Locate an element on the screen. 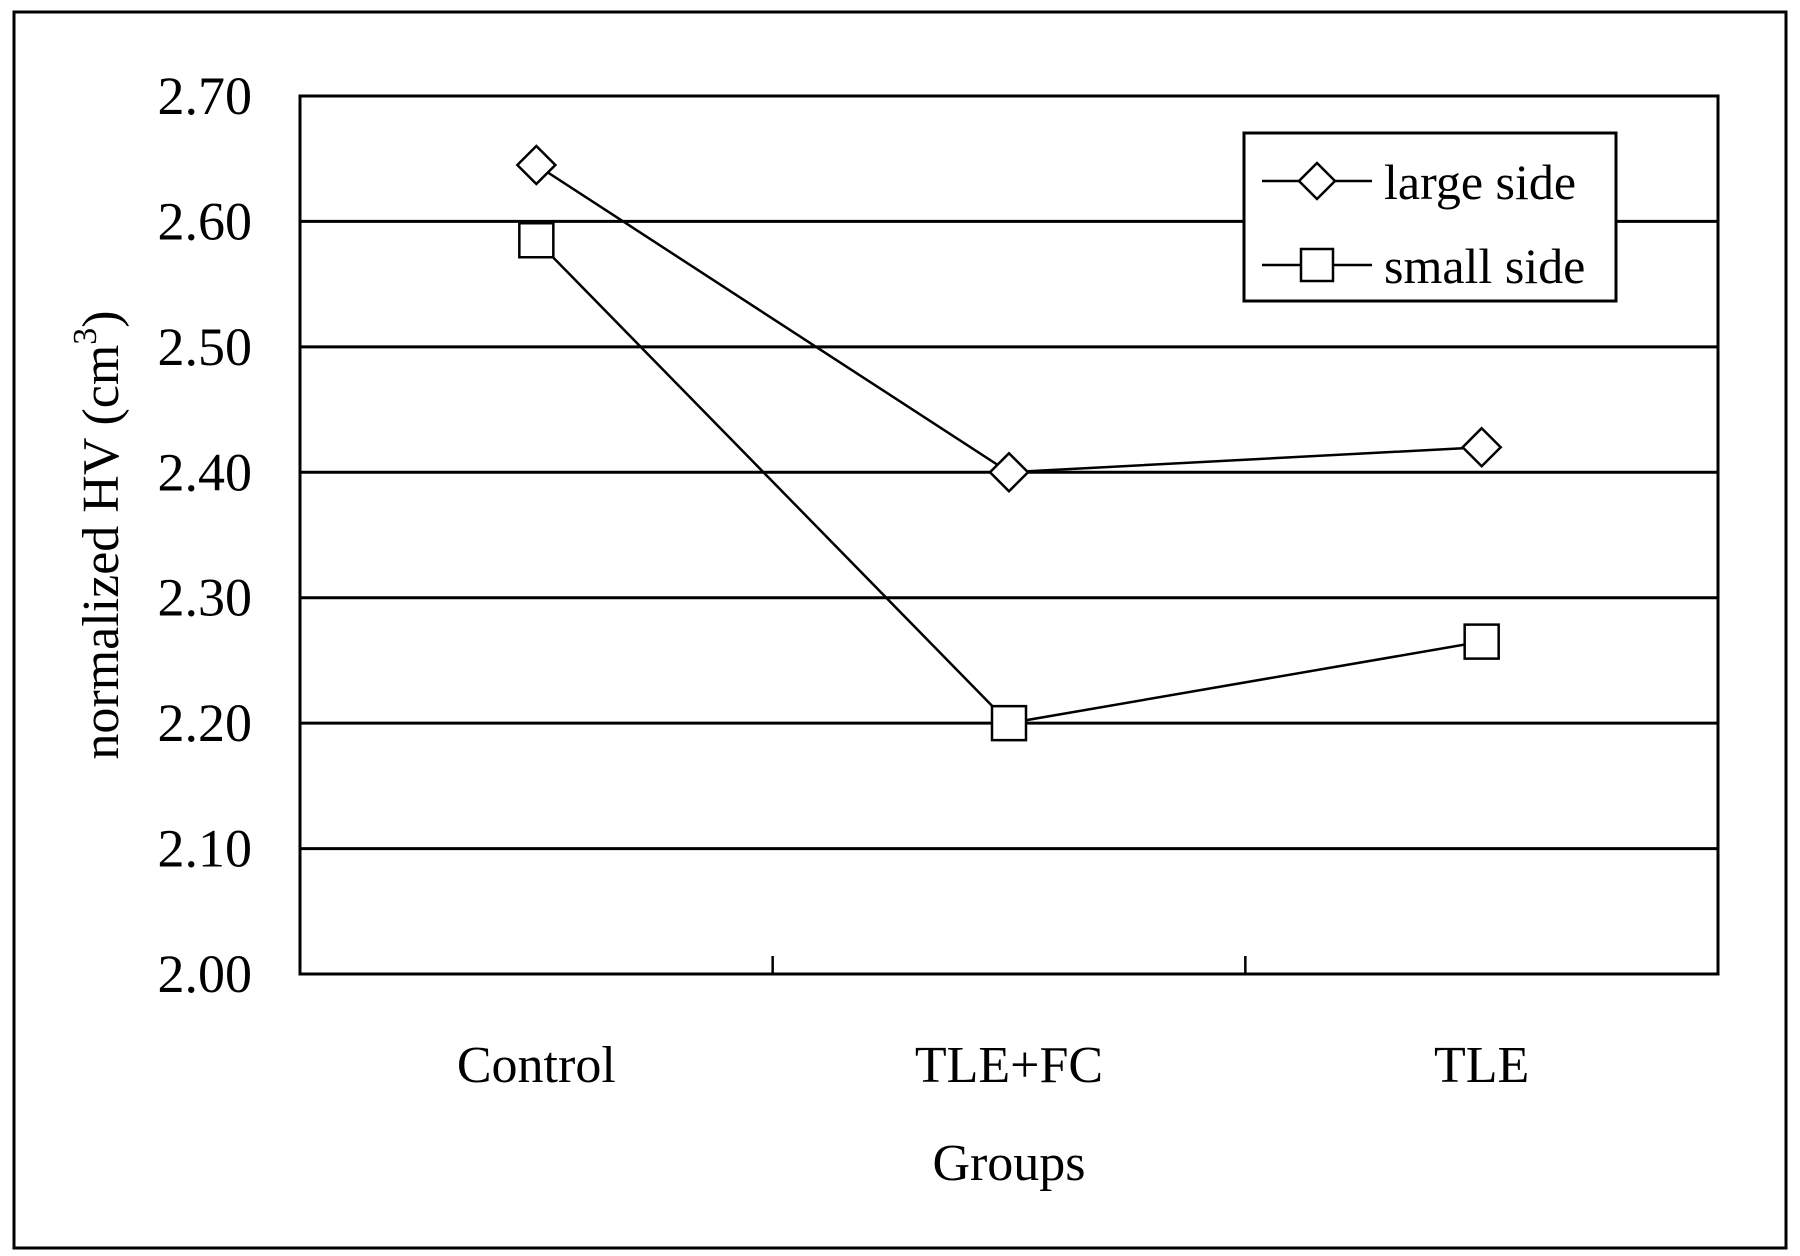  y-tick-labels: 2.00 2.10 2.20 2.30 2.40 2.50 2.60 2.70 is located at coordinates (205, 535).